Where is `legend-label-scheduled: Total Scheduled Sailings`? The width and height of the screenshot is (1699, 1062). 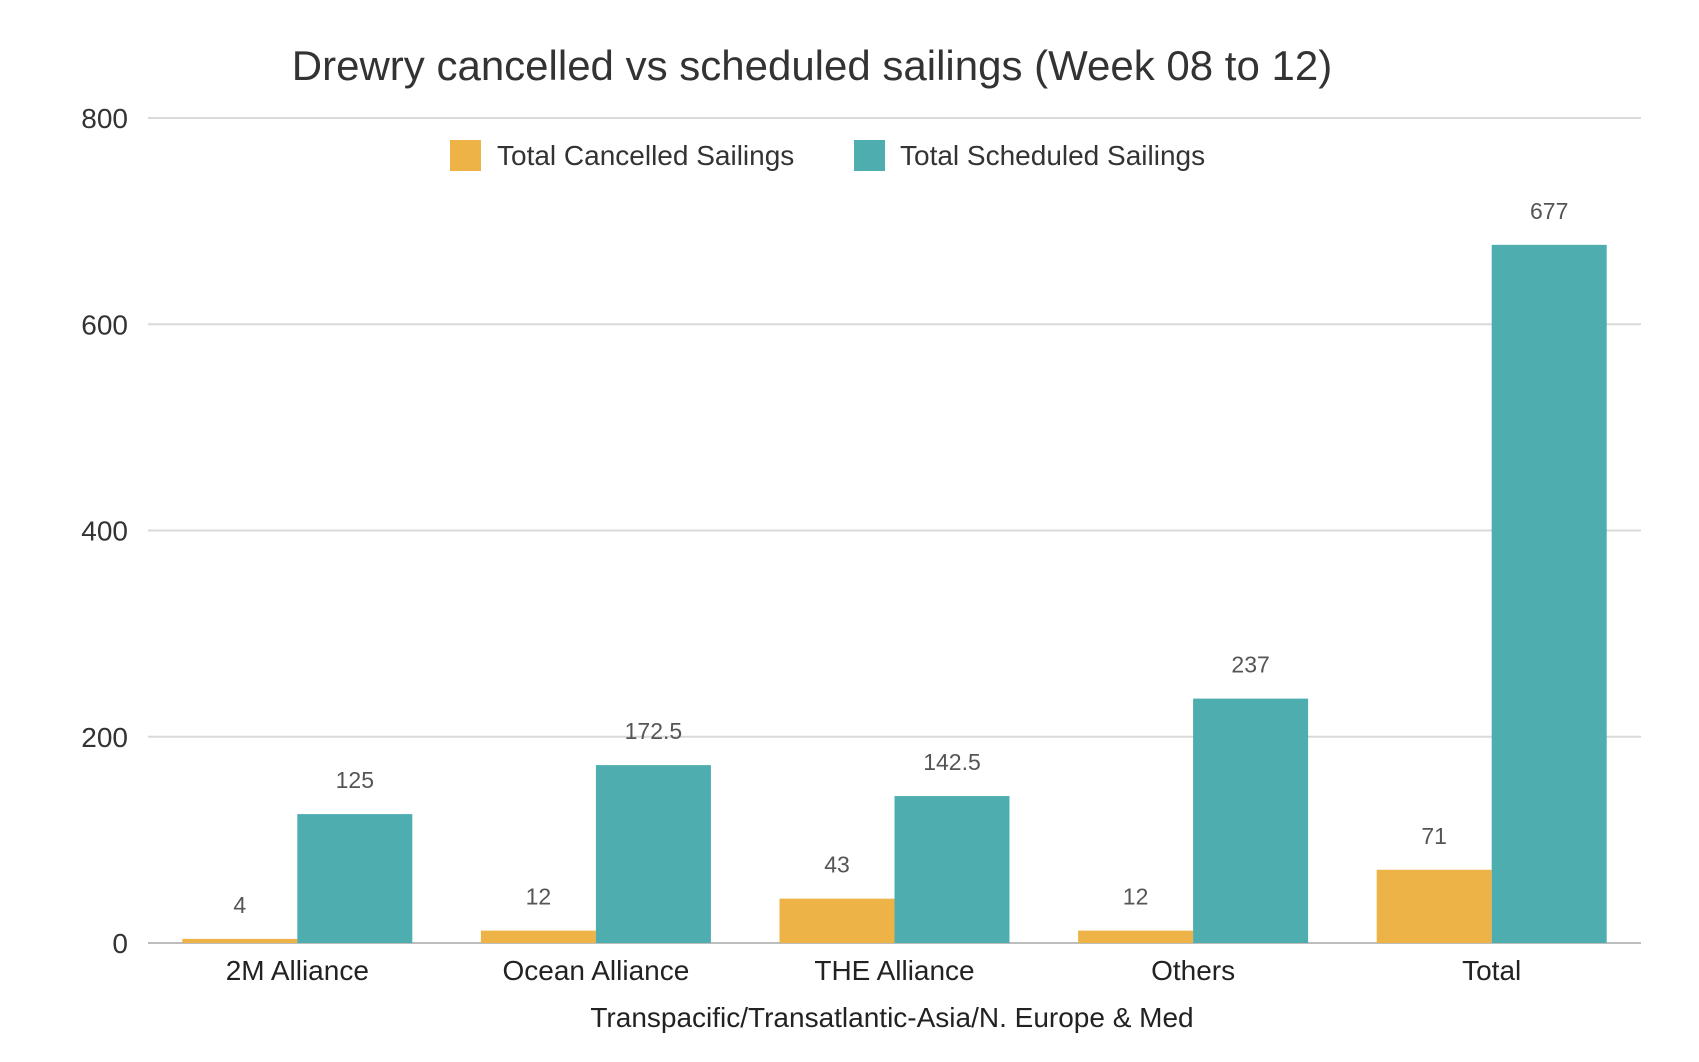 legend-label-scheduled: Total Scheduled Sailings is located at coordinates (1052, 155).